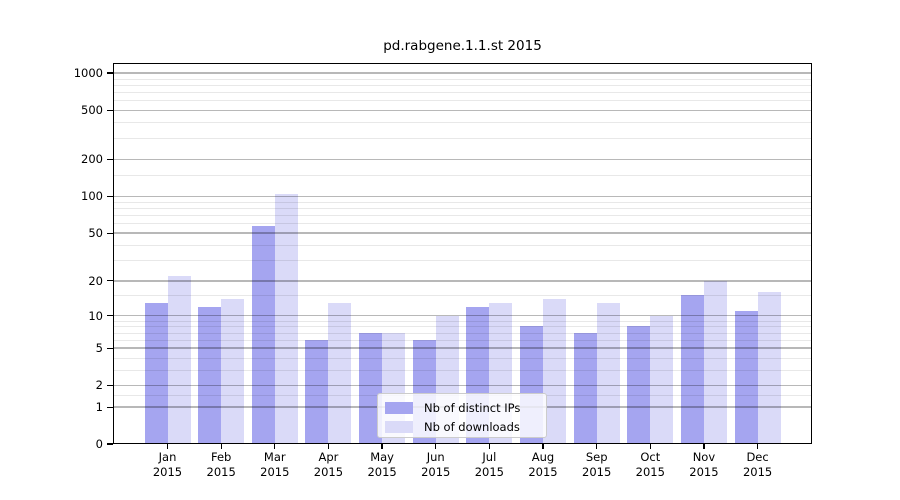 The image size is (900, 500). I want to click on bar-ips-apr, so click(317, 391).